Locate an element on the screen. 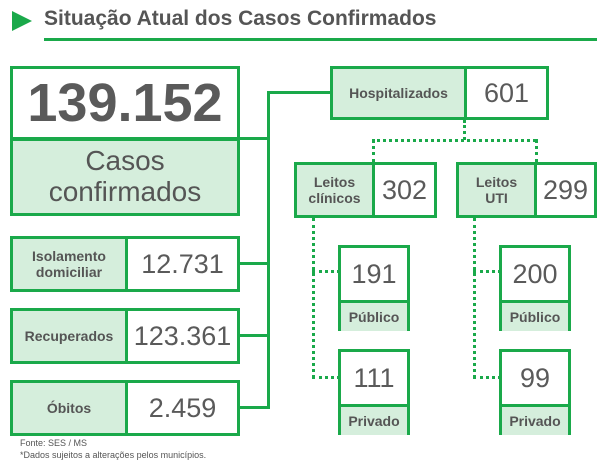 The image size is (606, 472). icu-private-label: Privado is located at coordinates (535, 420).